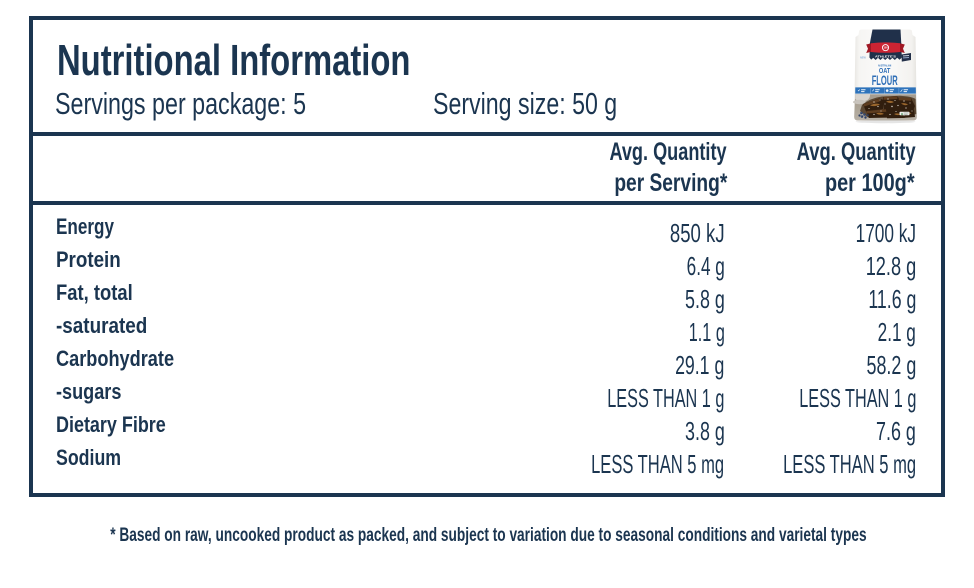 The width and height of the screenshot is (974, 588). Describe the element at coordinates (885, 70) in the screenshot. I see `svg-text: OAT` at that location.